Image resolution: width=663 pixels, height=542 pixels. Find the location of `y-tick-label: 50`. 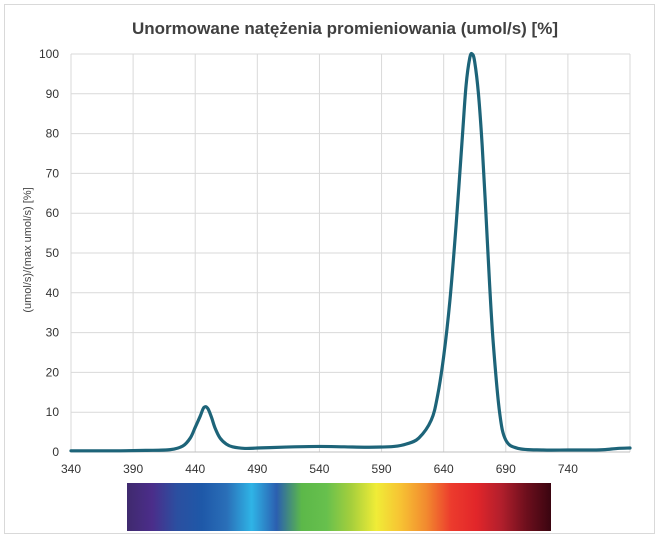

y-tick-label: 50 is located at coordinates (53, 253).